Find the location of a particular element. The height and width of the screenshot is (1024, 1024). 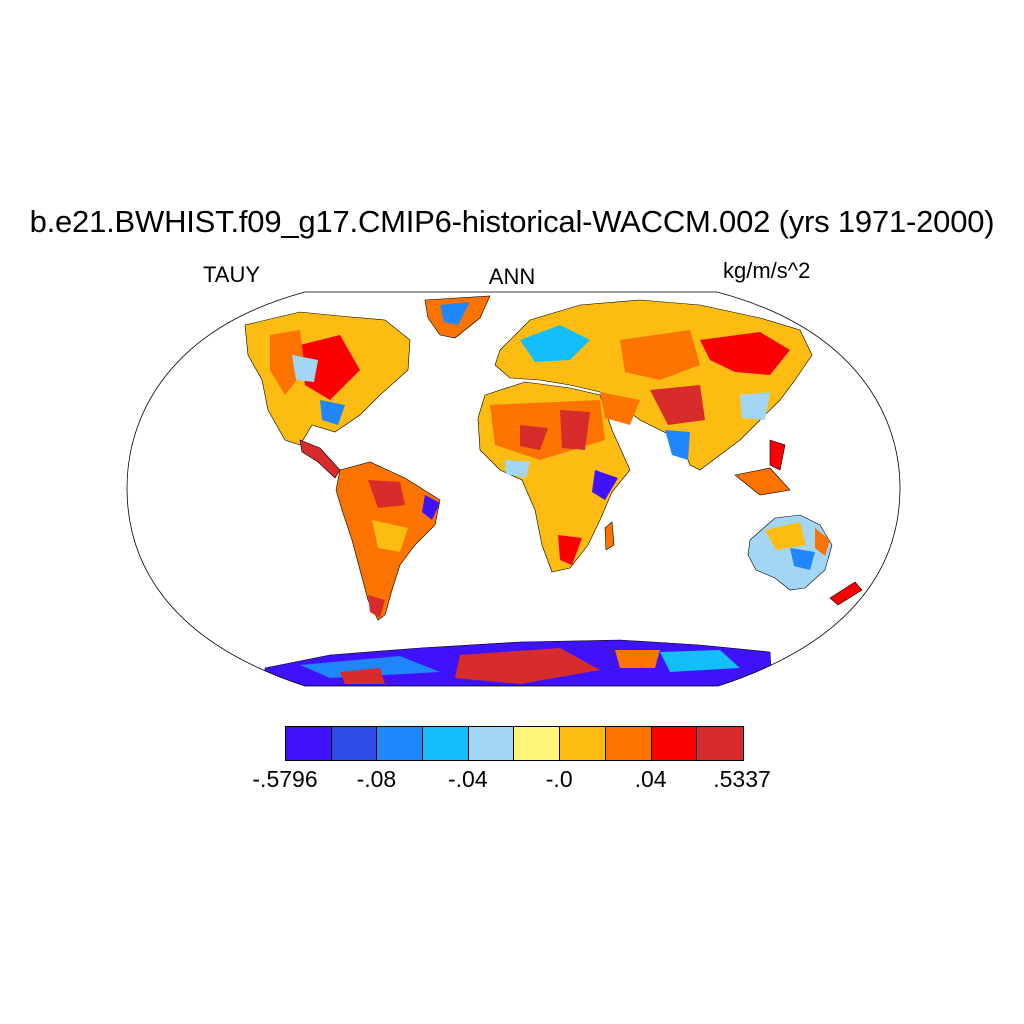

colorbar-tick-label: -.04 is located at coordinates (467, 779).